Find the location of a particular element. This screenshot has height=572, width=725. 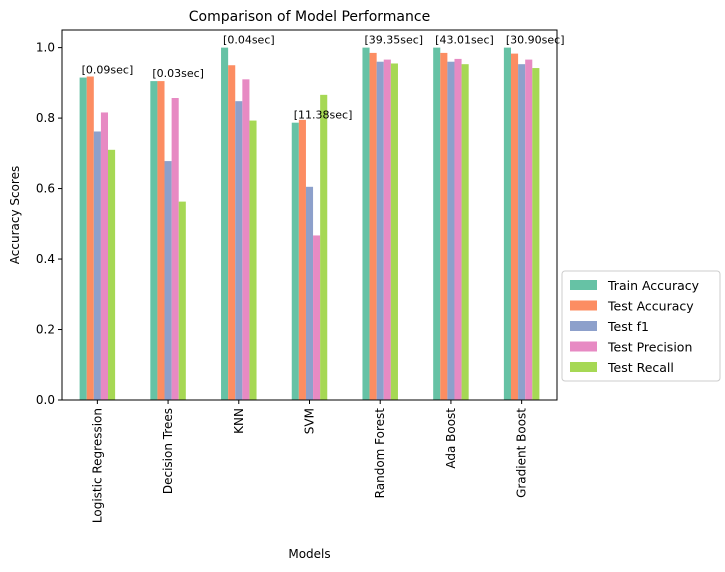

time-annotation: [0.04sec] is located at coordinates (249, 40).